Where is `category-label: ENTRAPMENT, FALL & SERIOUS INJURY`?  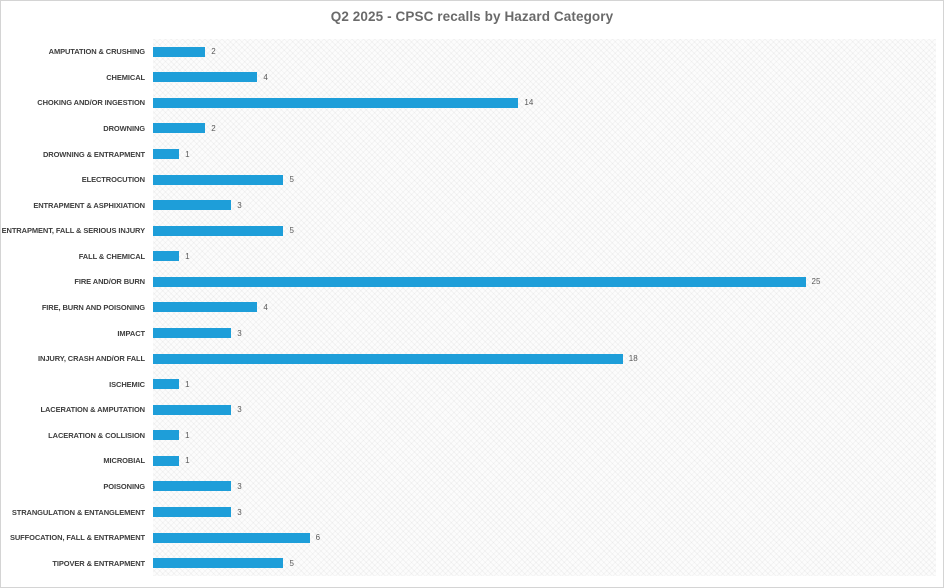
category-label: ENTRAPMENT, FALL & SERIOUS INJURY is located at coordinates (73, 231).